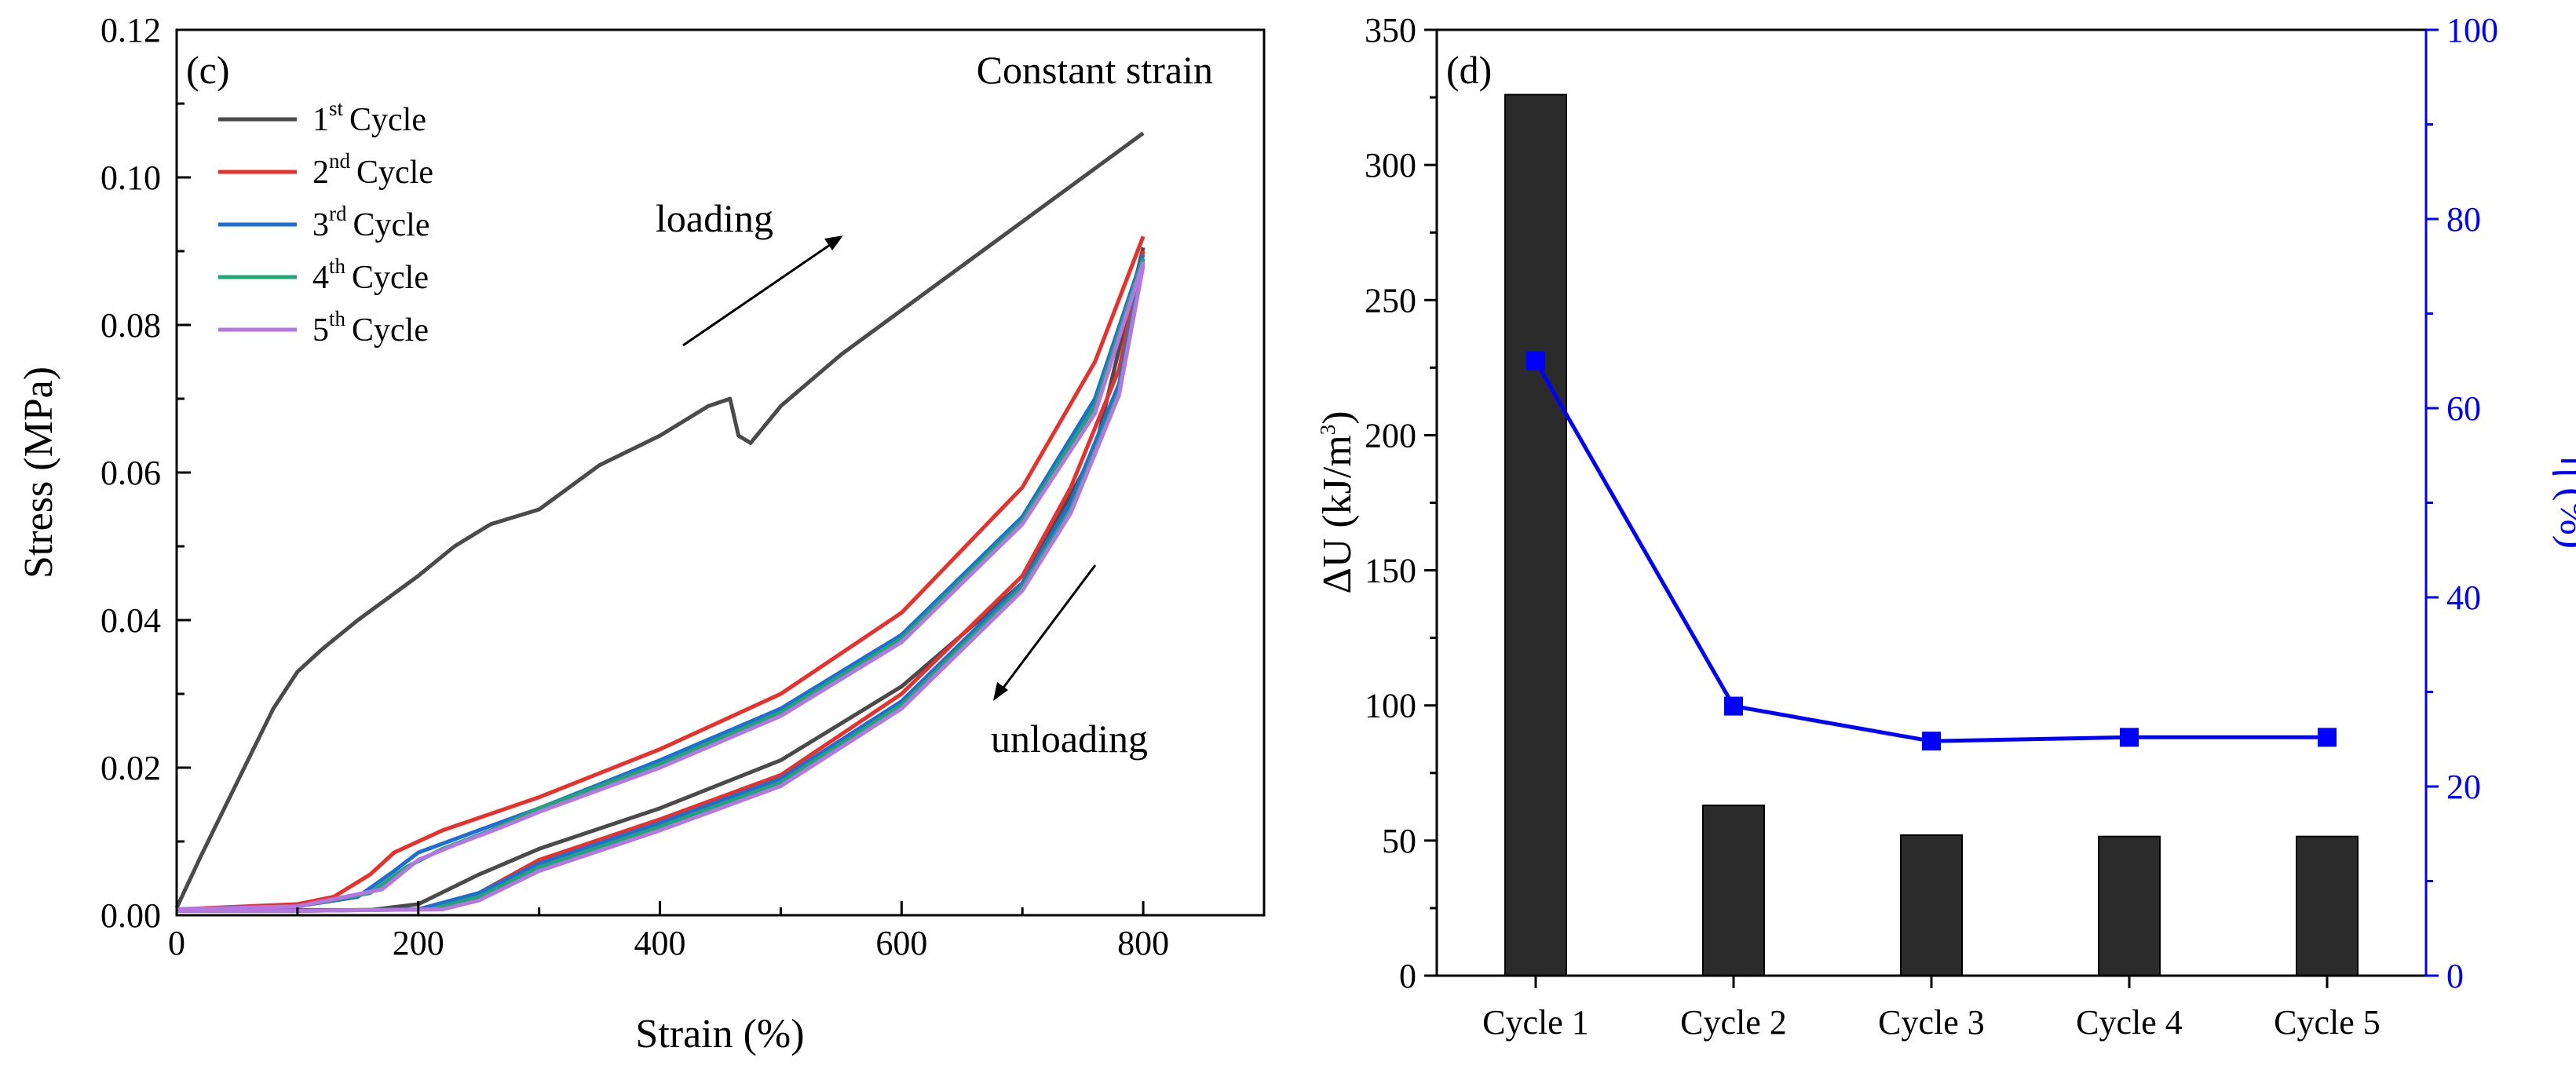  What do you see at coordinates (130, 30) in the screenshot?
I see `y-tick-label: 0.12` at bounding box center [130, 30].